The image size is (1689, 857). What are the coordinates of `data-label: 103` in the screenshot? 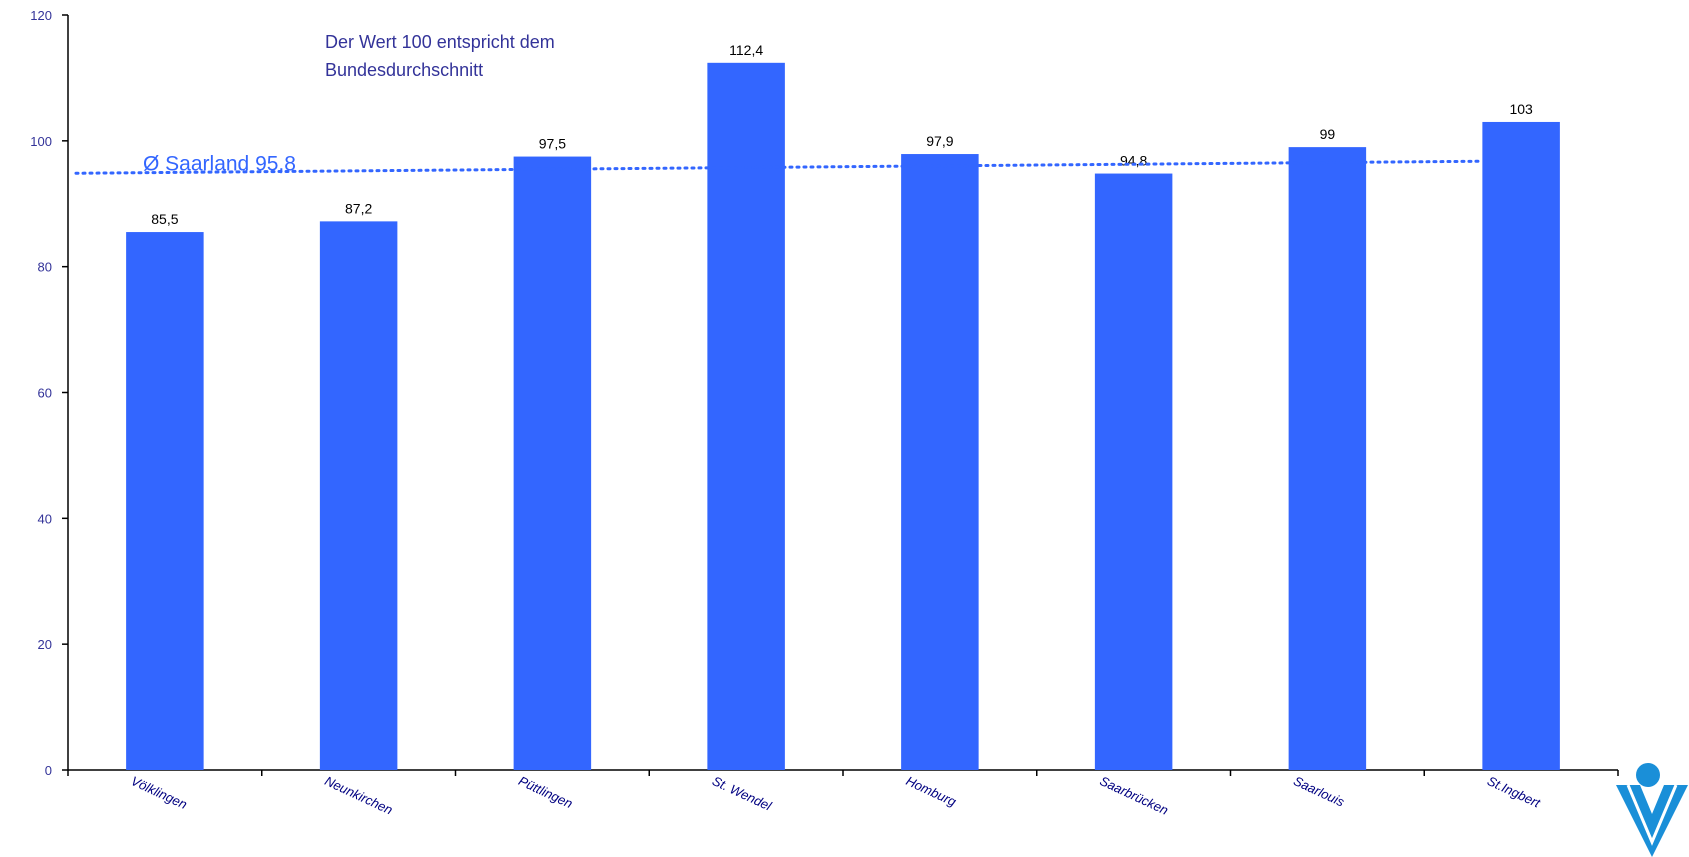 It's located at (1521, 109).